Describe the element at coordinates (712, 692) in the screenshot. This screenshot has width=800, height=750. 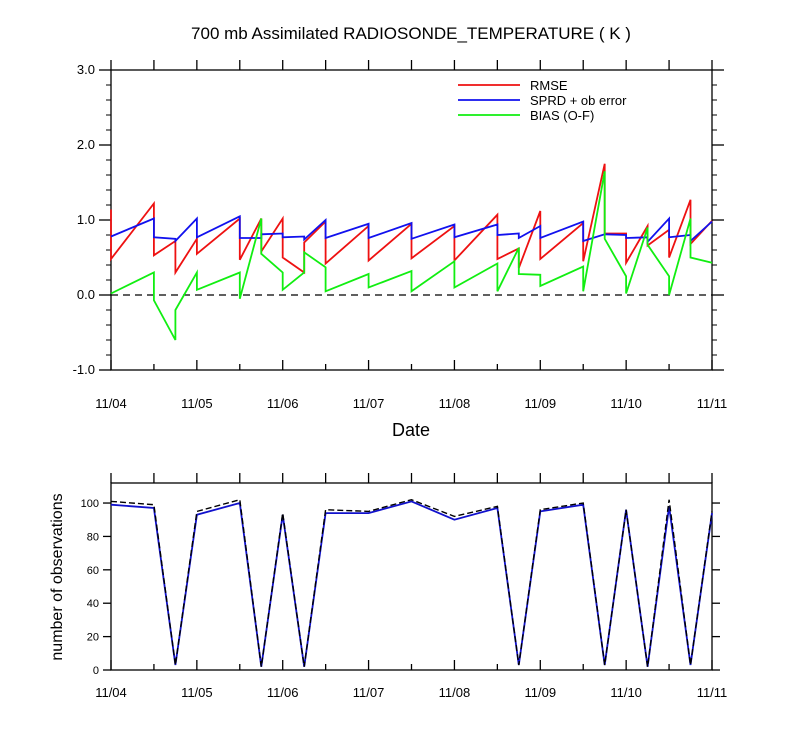
I see `bottom-x-tick-label: 11/11` at that location.